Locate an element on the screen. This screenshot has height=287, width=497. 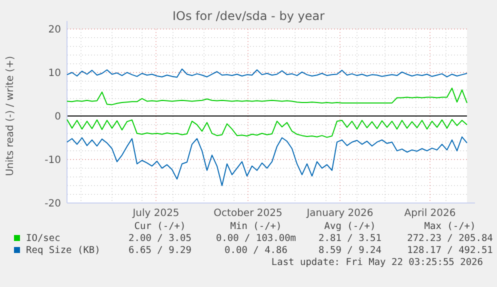
text: Max (-/+) is located at coordinates (450, 226).